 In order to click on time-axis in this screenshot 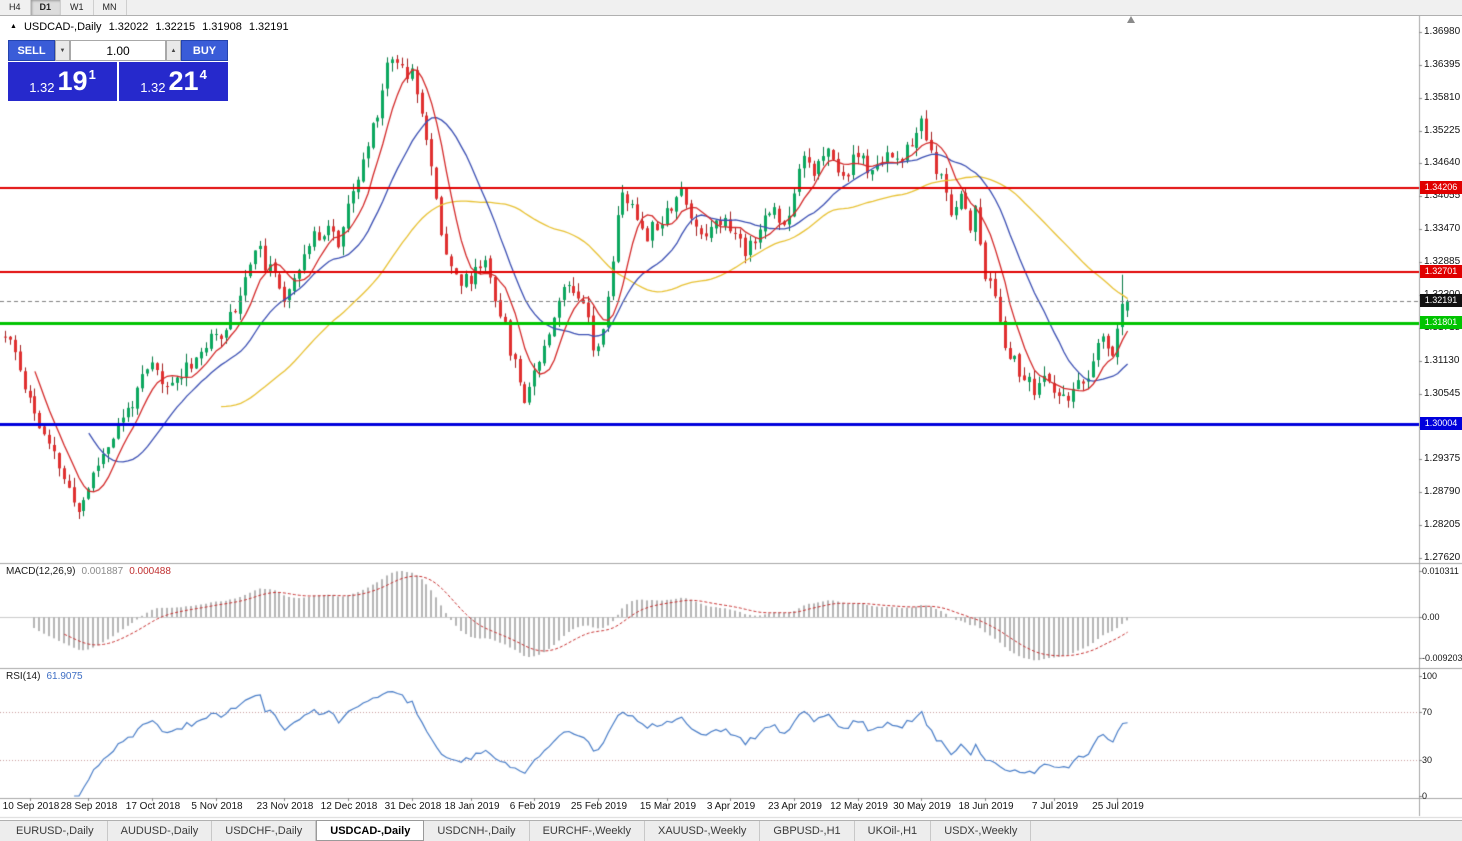, I will do `click(709, 807)`.